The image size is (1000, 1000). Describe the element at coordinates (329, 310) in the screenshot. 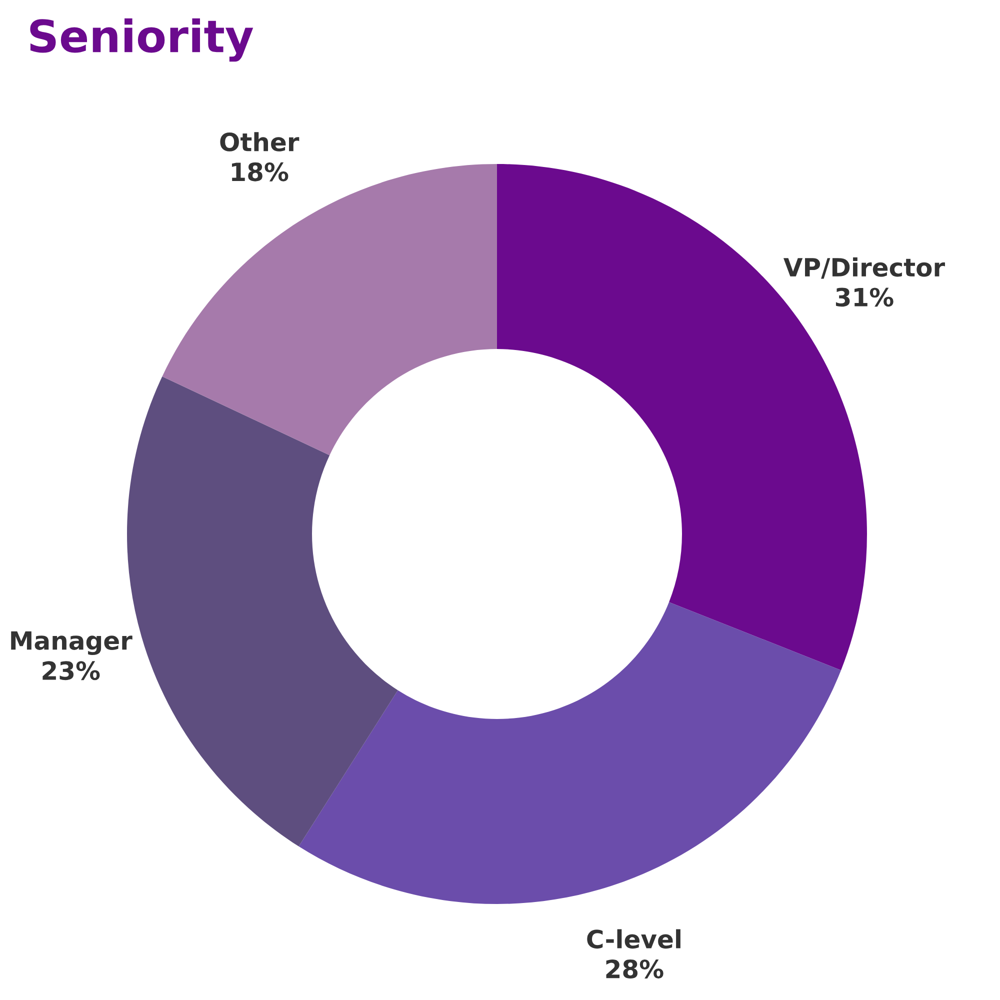

I see `donut-slice` at that location.